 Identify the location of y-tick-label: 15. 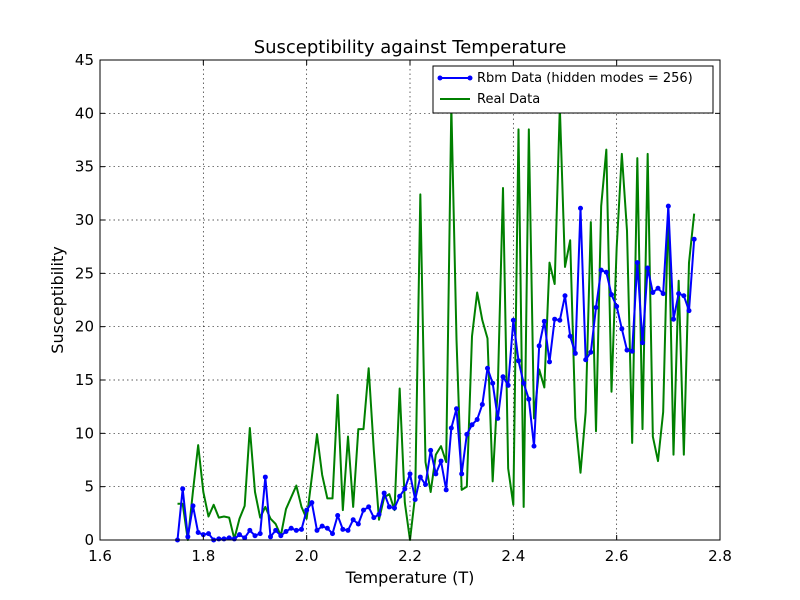
(84, 380).